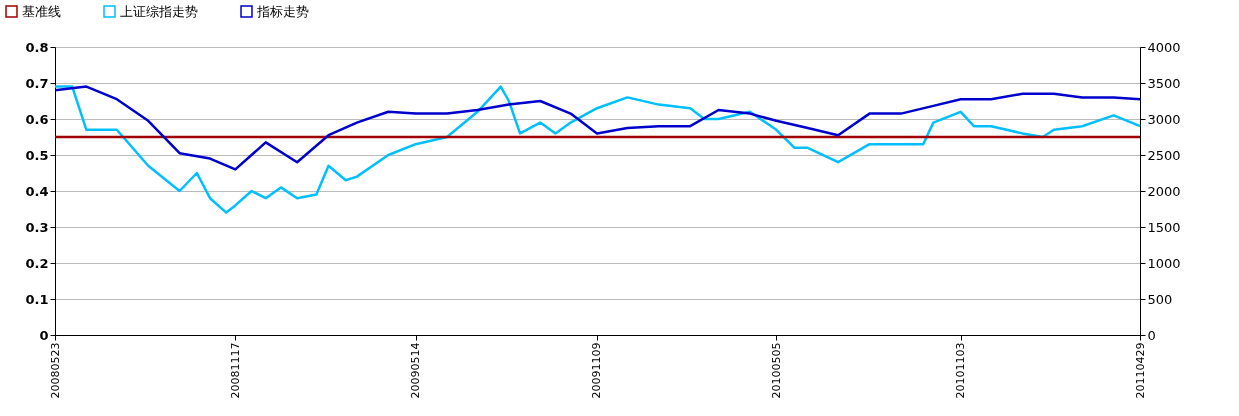 Image resolution: width=1239 pixels, height=416 pixels. I want to click on y2-tick-label: 500, so click(1160, 299).